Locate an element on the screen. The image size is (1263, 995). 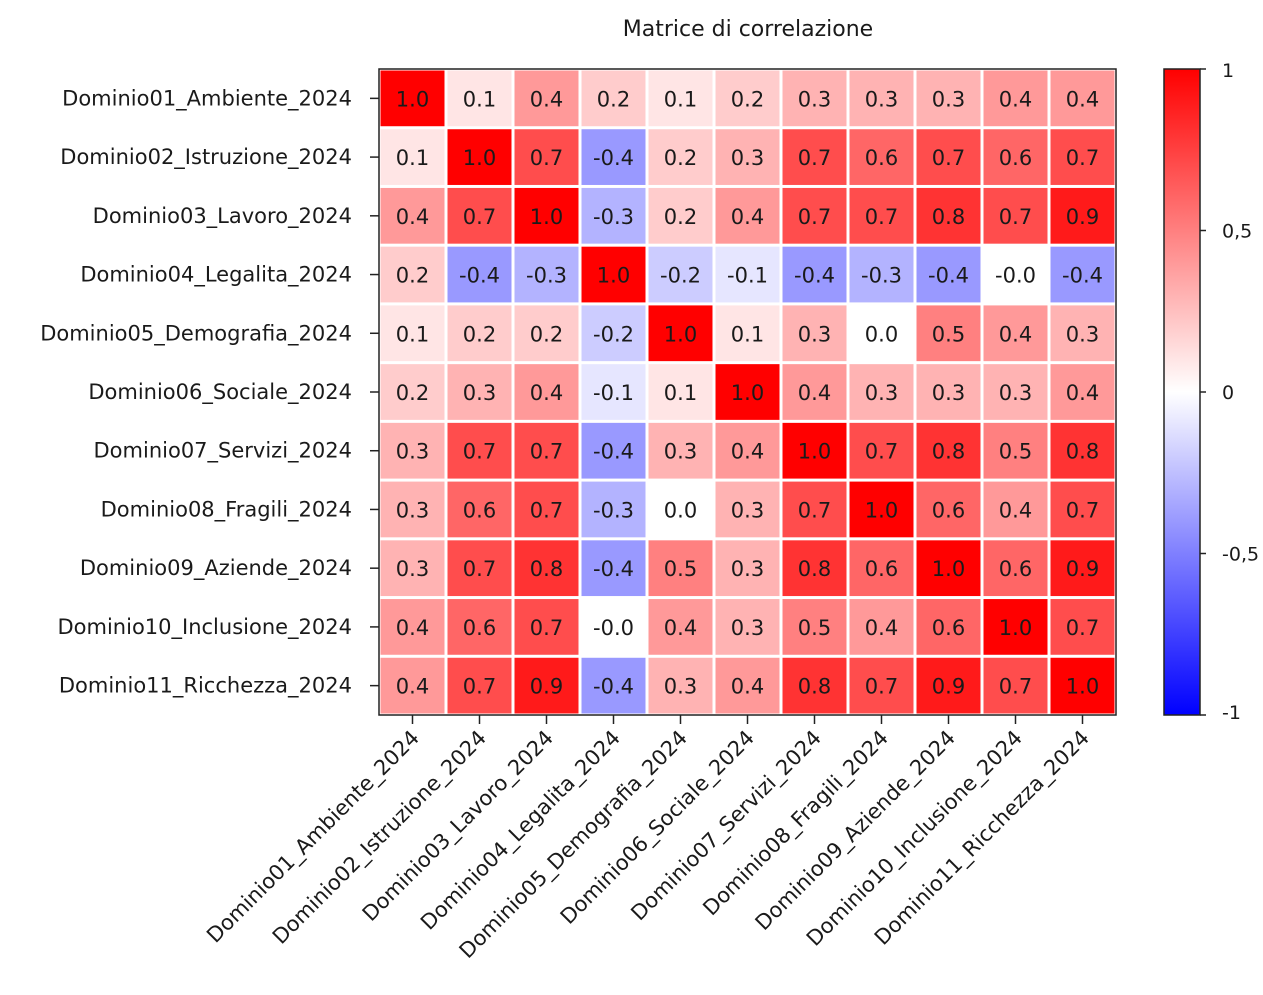
colorbar-tick-label: -1 is located at coordinates (1231, 713).